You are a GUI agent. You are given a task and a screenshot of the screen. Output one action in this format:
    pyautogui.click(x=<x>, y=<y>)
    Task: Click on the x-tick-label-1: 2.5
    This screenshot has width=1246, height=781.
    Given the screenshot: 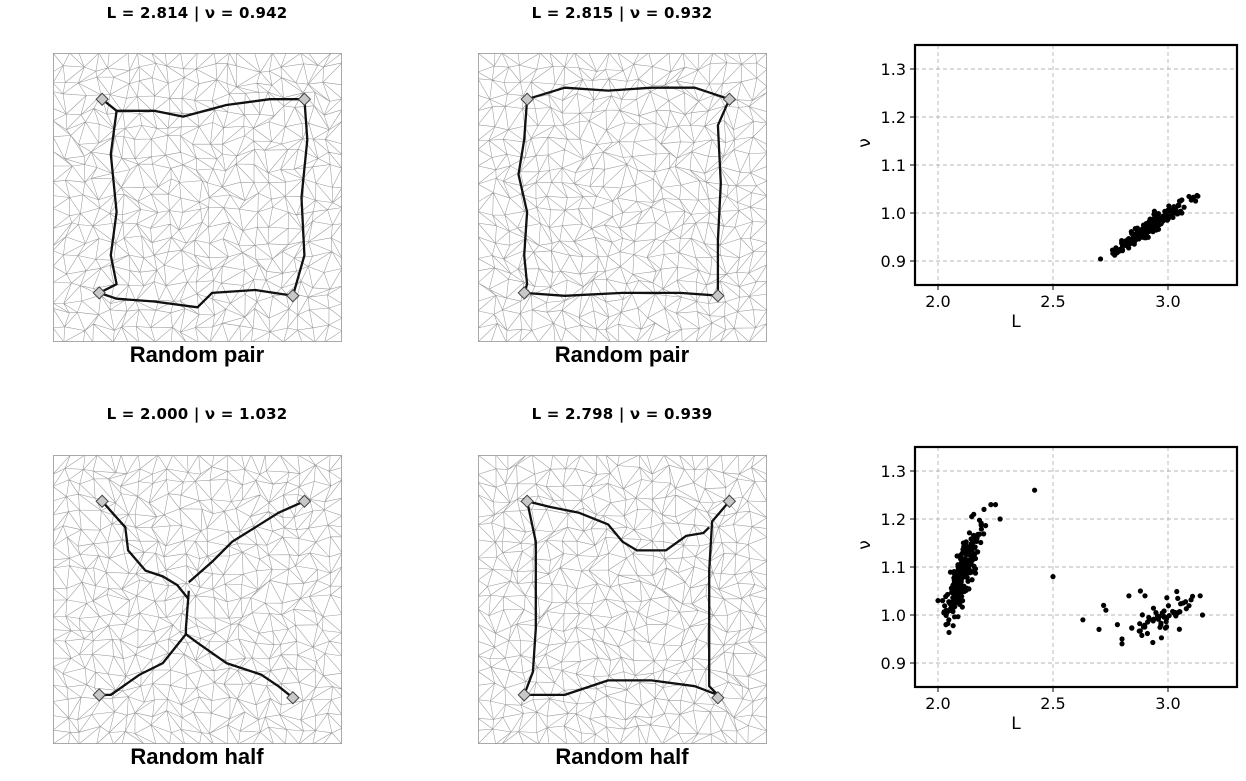 What is the action you would take?
    pyautogui.click(x=1052, y=703)
    